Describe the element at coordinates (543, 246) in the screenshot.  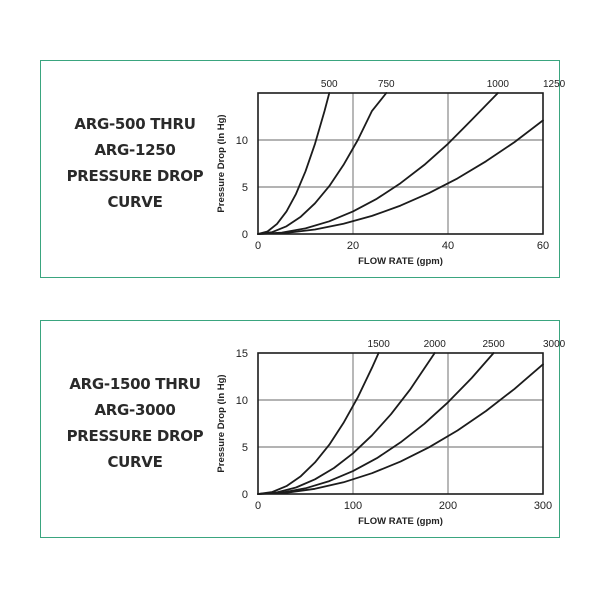
I see `x-tick-label: 60` at that location.